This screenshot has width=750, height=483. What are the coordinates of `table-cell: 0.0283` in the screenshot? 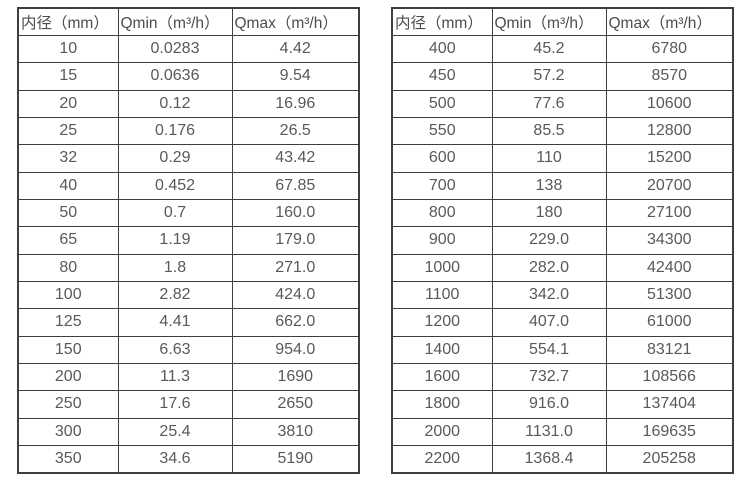 It's located at (175, 49).